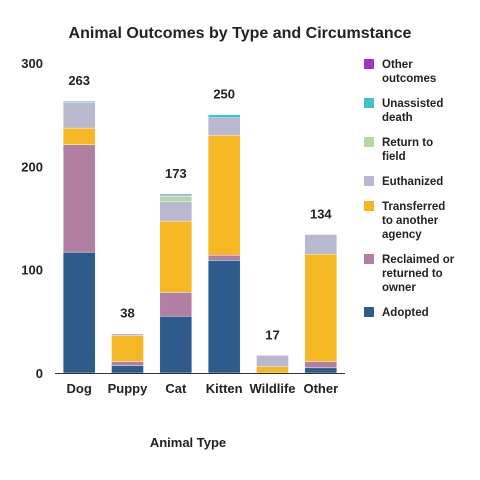 The height and width of the screenshot is (480, 480). What do you see at coordinates (39, 373) in the screenshot?
I see `y-tick-label: 0` at bounding box center [39, 373].